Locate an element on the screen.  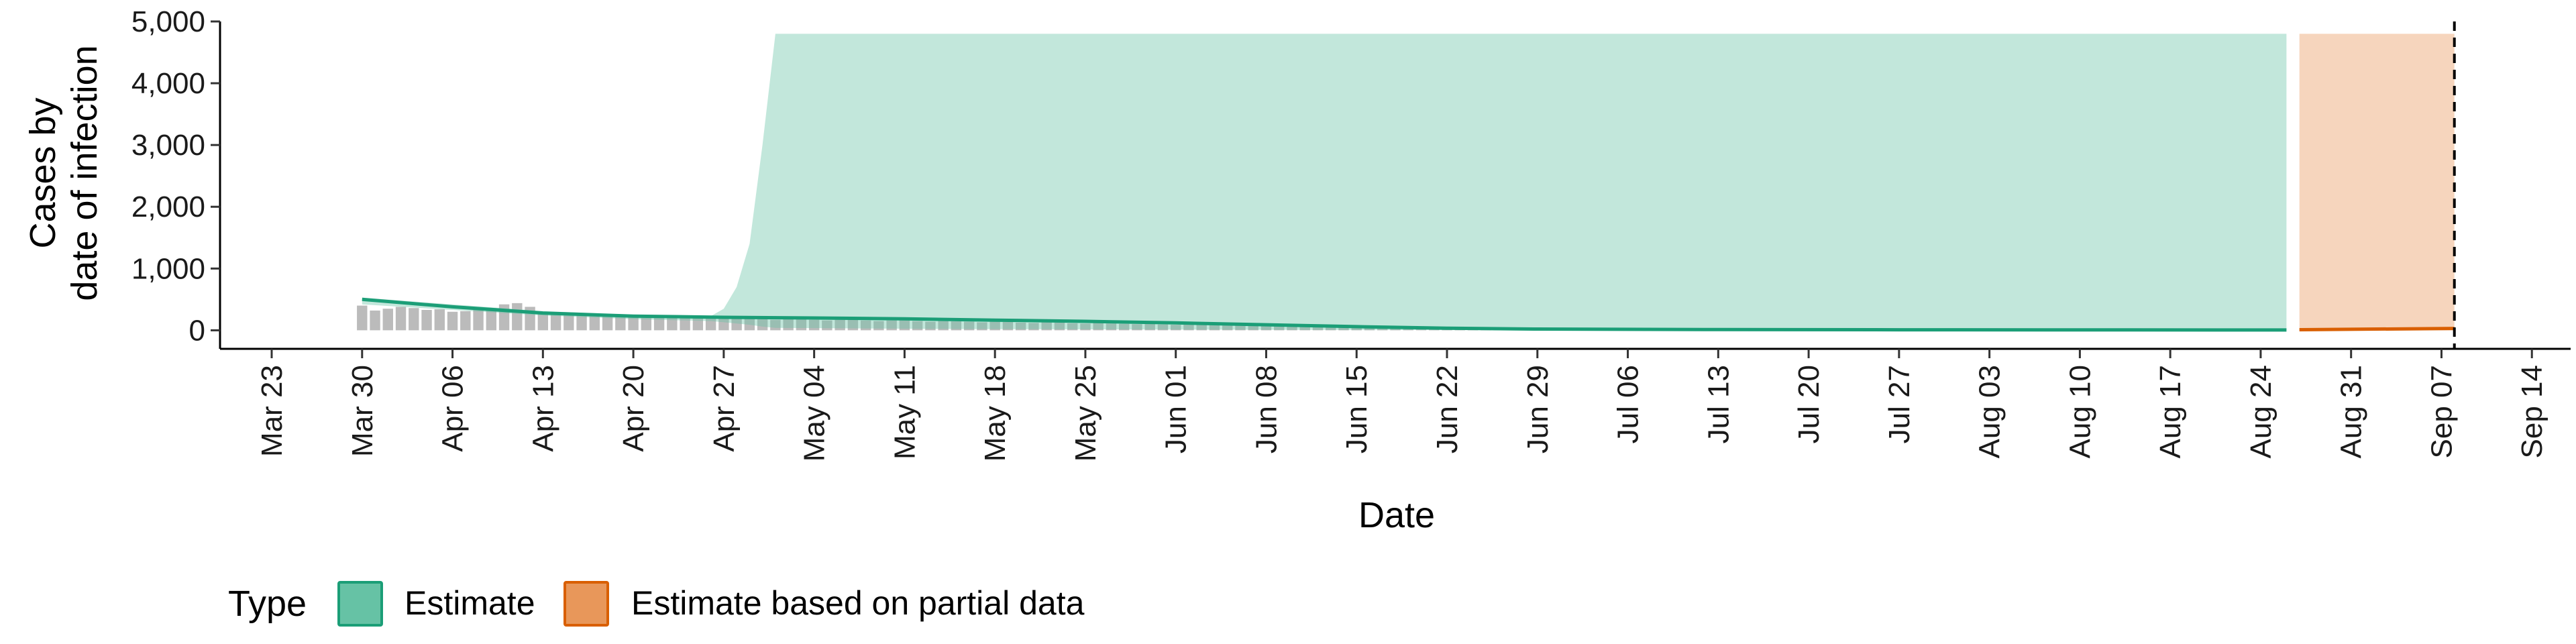
x-tick-label: Jun 22 is located at coordinates (1447, 409).